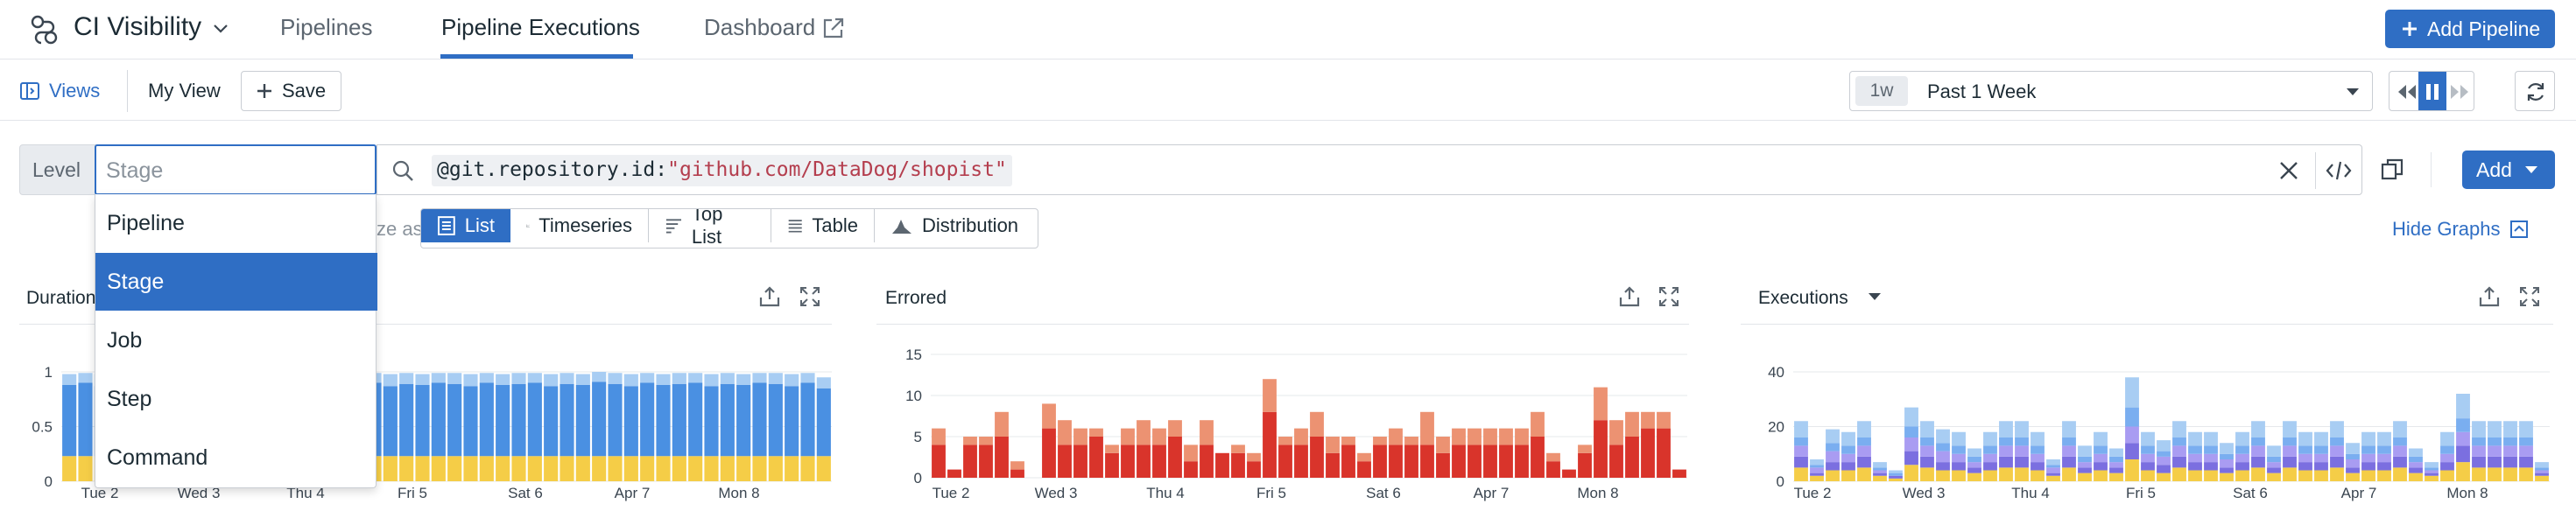 This screenshot has width=2576, height=532. Describe the element at coordinates (236, 282) in the screenshot. I see `dropdown-option-stage: Stage` at that location.